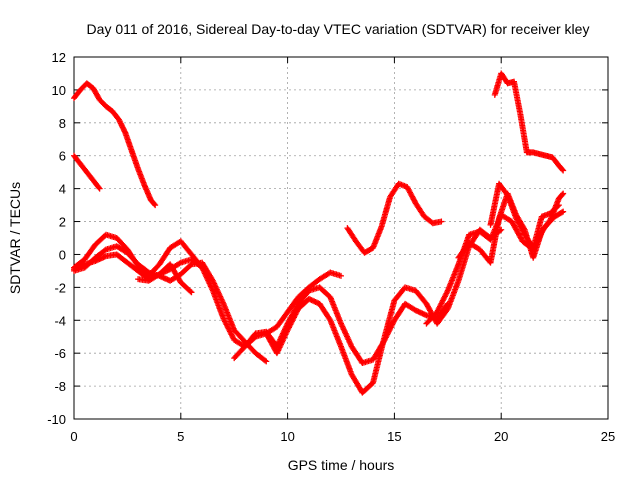  What do you see at coordinates (394, 436) in the screenshot?
I see `x-tick-label: 15` at bounding box center [394, 436].